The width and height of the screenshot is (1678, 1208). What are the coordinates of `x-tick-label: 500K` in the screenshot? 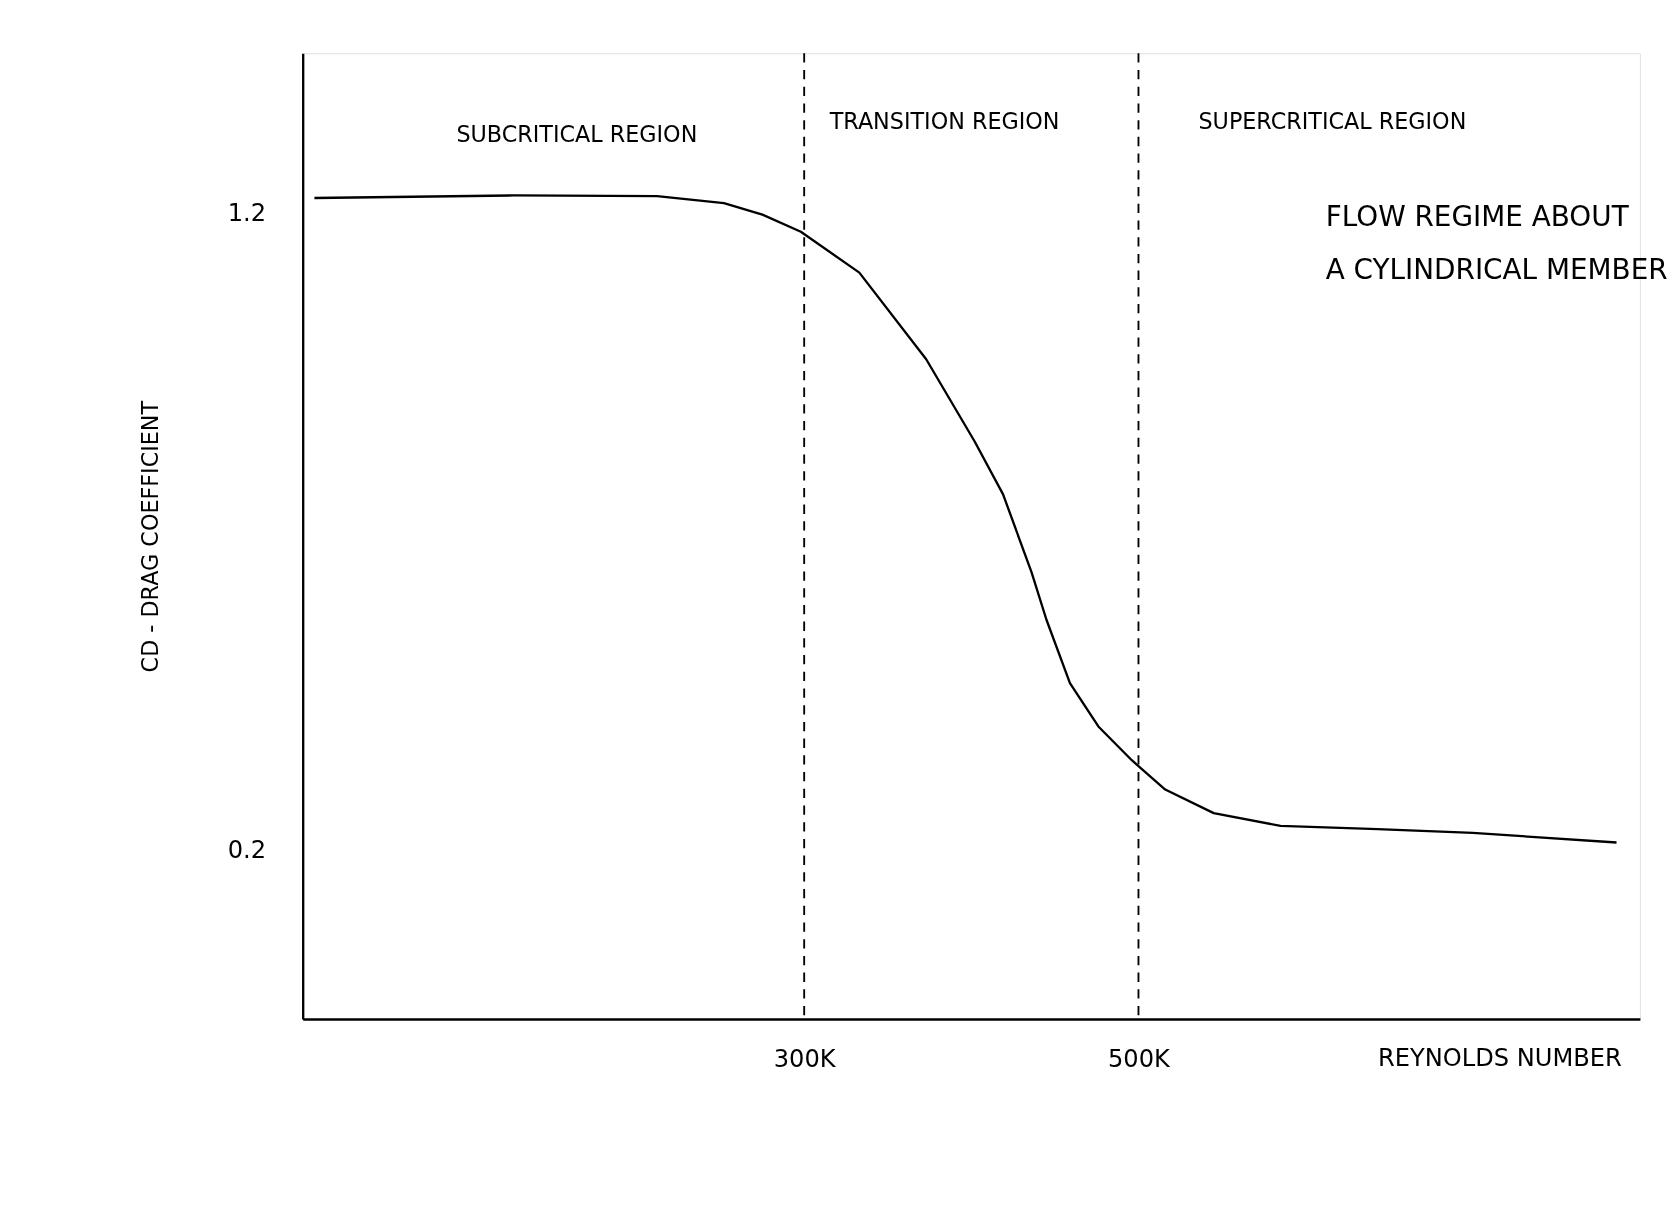 It's located at (1140, 1058).